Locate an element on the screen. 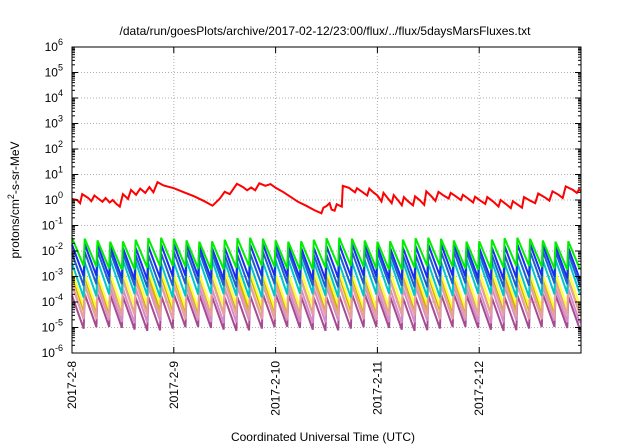  y-tick-label: 10³ is located at coordinates (54, 122).